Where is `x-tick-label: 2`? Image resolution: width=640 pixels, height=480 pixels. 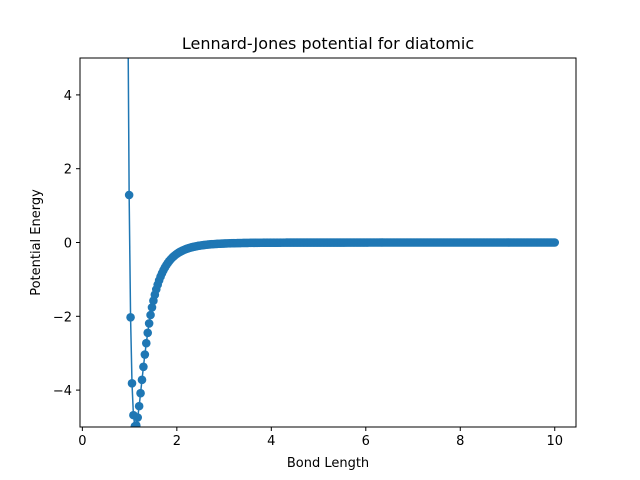
x-tick-label: 2 is located at coordinates (177, 441).